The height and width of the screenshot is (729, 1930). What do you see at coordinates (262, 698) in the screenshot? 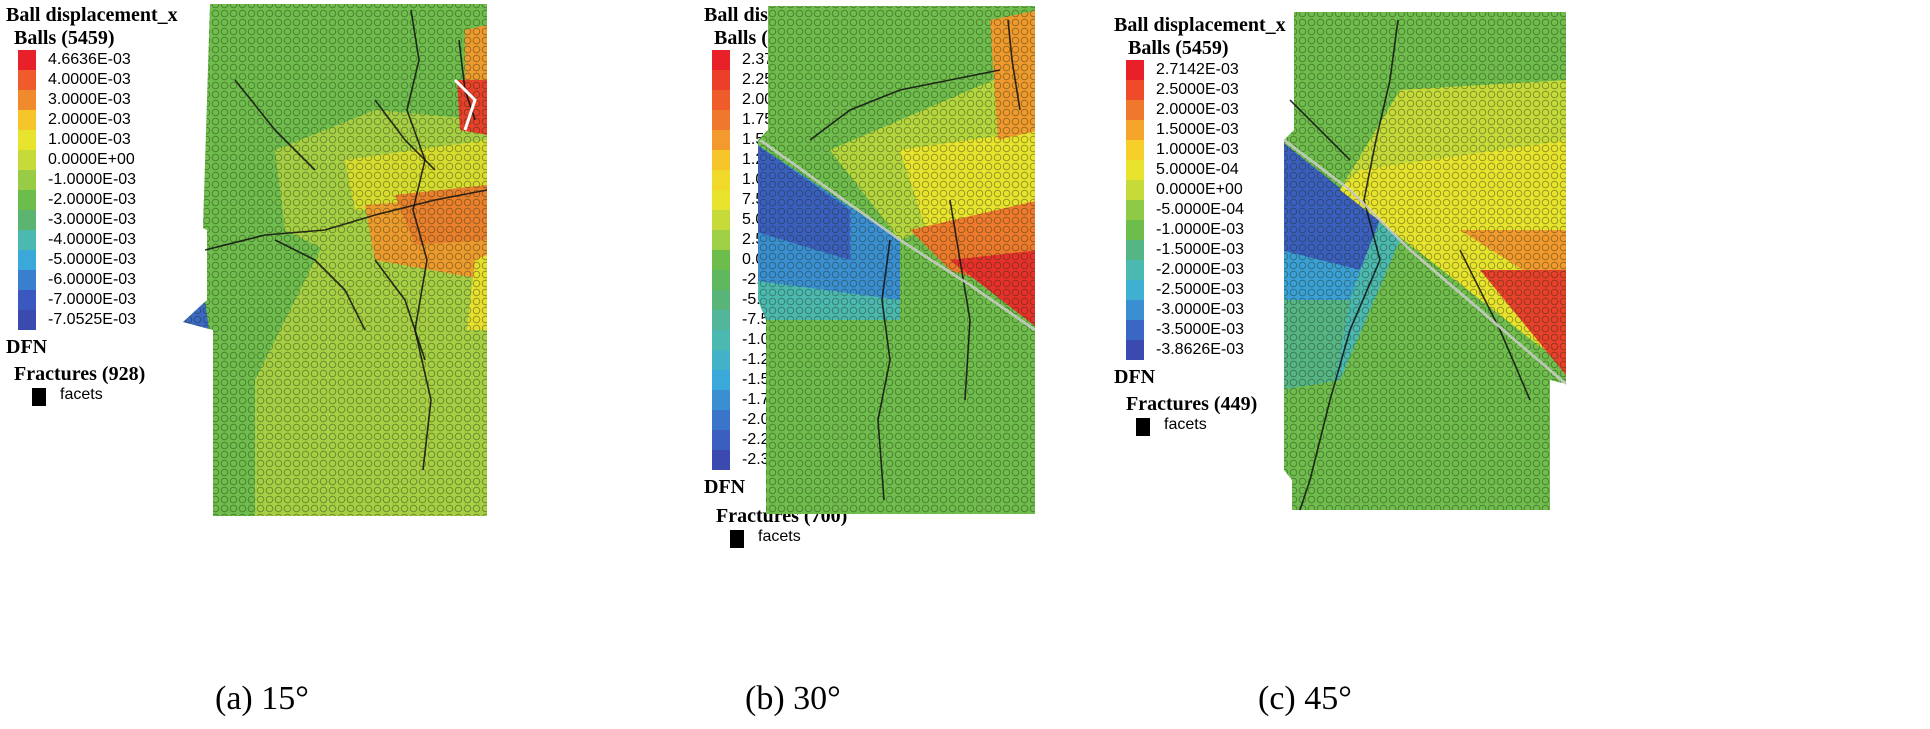
I see `caption-a: (a) 15°` at bounding box center [262, 698].